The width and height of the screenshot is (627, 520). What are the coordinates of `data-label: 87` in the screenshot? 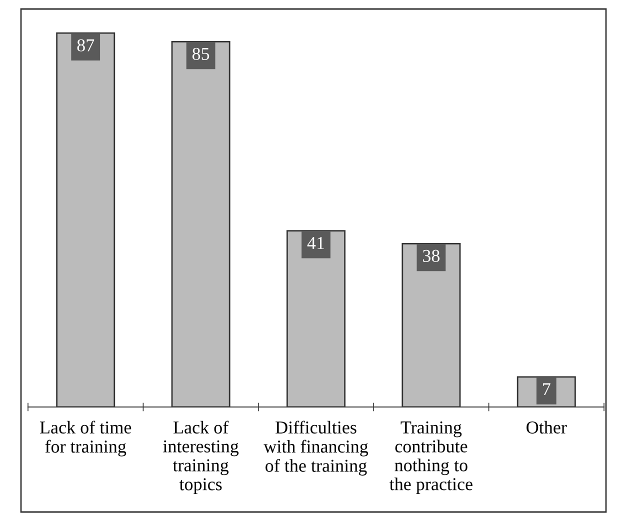 It's located at (85, 45).